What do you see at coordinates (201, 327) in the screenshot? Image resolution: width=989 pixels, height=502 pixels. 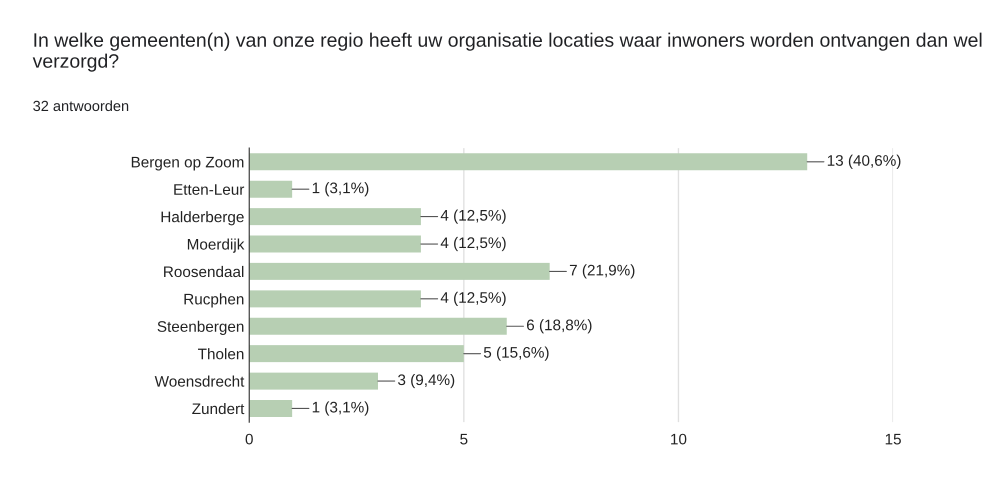 I see `y-tick-label: Steenbergen` at bounding box center [201, 327].